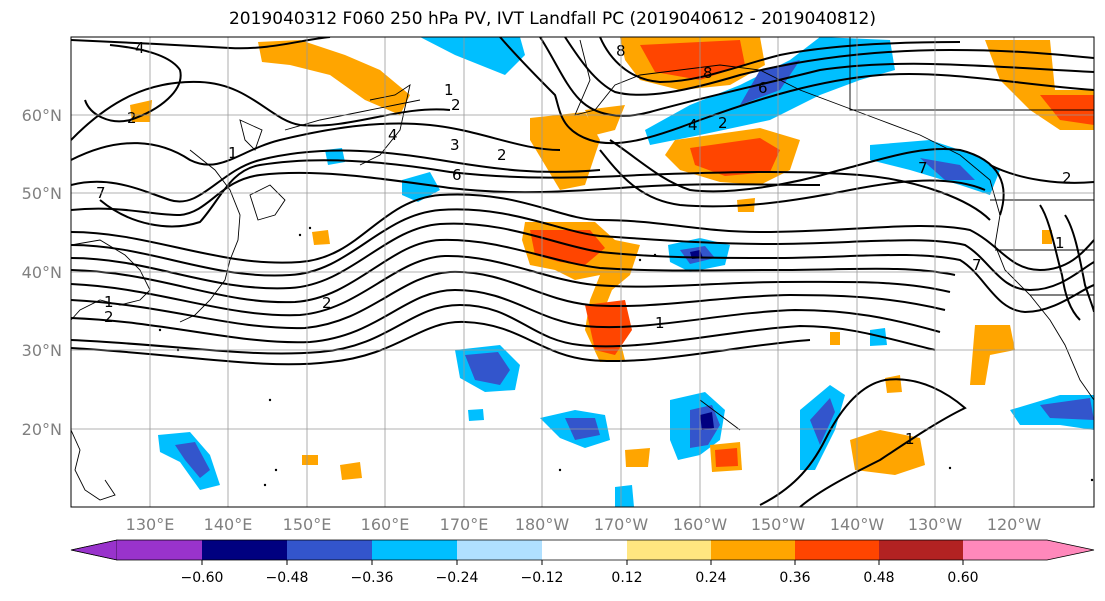 The height and width of the screenshot is (601, 1105). Describe the element at coordinates (1014, 524) in the screenshot. I see `lon-label: 120°W` at that location.